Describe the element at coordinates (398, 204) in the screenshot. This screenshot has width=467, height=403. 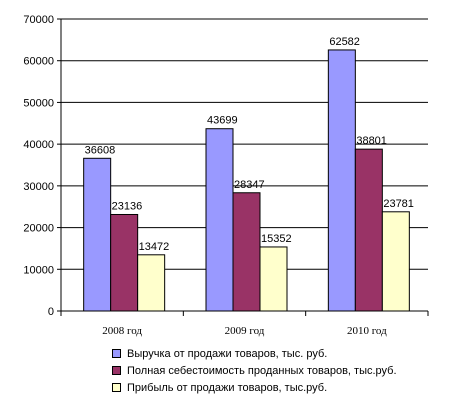
I see `data-label: 23781` at that location.